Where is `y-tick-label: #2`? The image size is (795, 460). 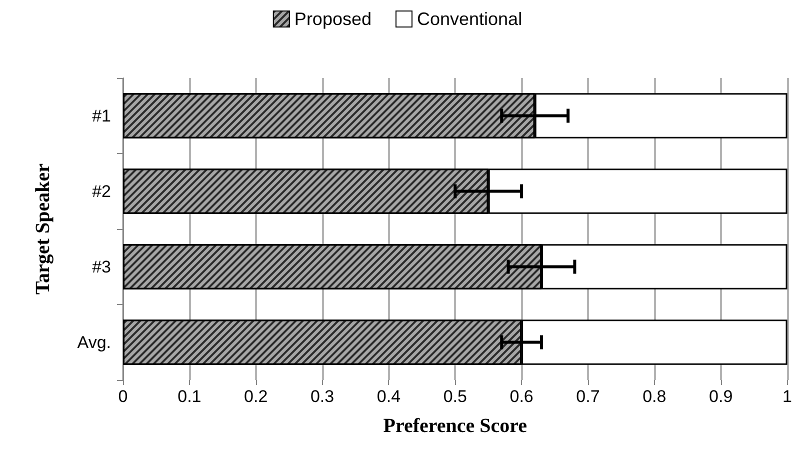 y-tick-label: #2 is located at coordinates (101, 191).